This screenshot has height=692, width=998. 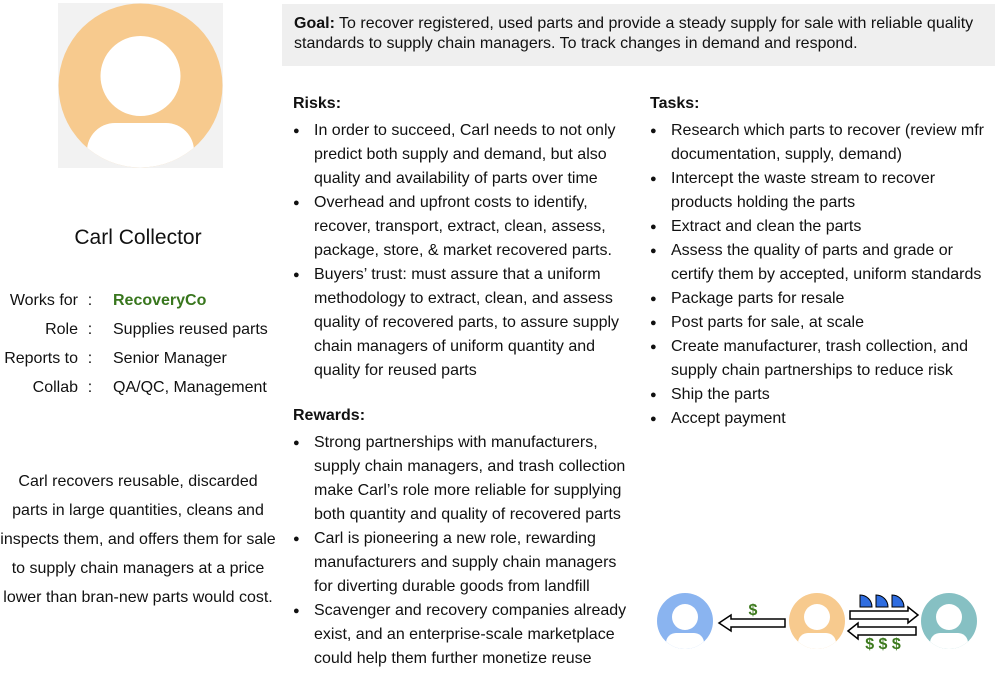 I want to click on detail-row: Reports to: Senior Manager, so click(x=145, y=359).